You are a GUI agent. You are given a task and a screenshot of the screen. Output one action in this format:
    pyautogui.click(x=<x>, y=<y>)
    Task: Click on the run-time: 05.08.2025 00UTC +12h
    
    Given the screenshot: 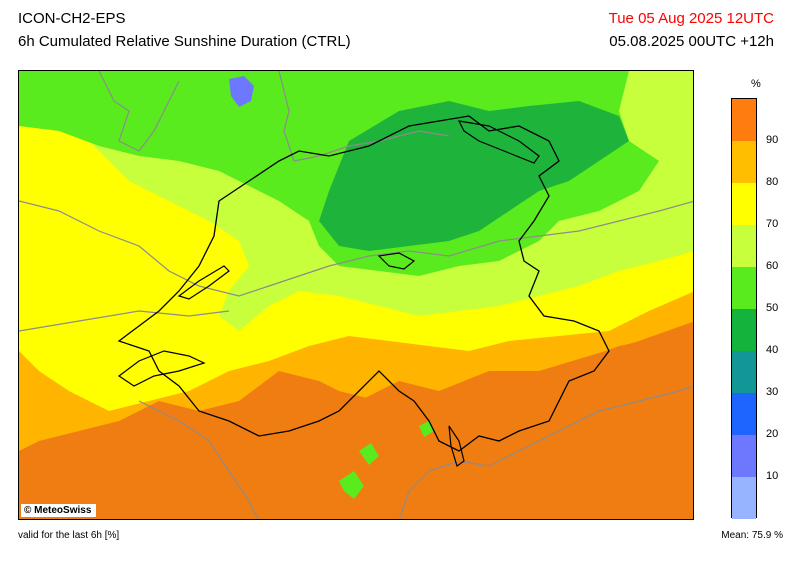 What is the action you would take?
    pyautogui.click(x=691, y=41)
    